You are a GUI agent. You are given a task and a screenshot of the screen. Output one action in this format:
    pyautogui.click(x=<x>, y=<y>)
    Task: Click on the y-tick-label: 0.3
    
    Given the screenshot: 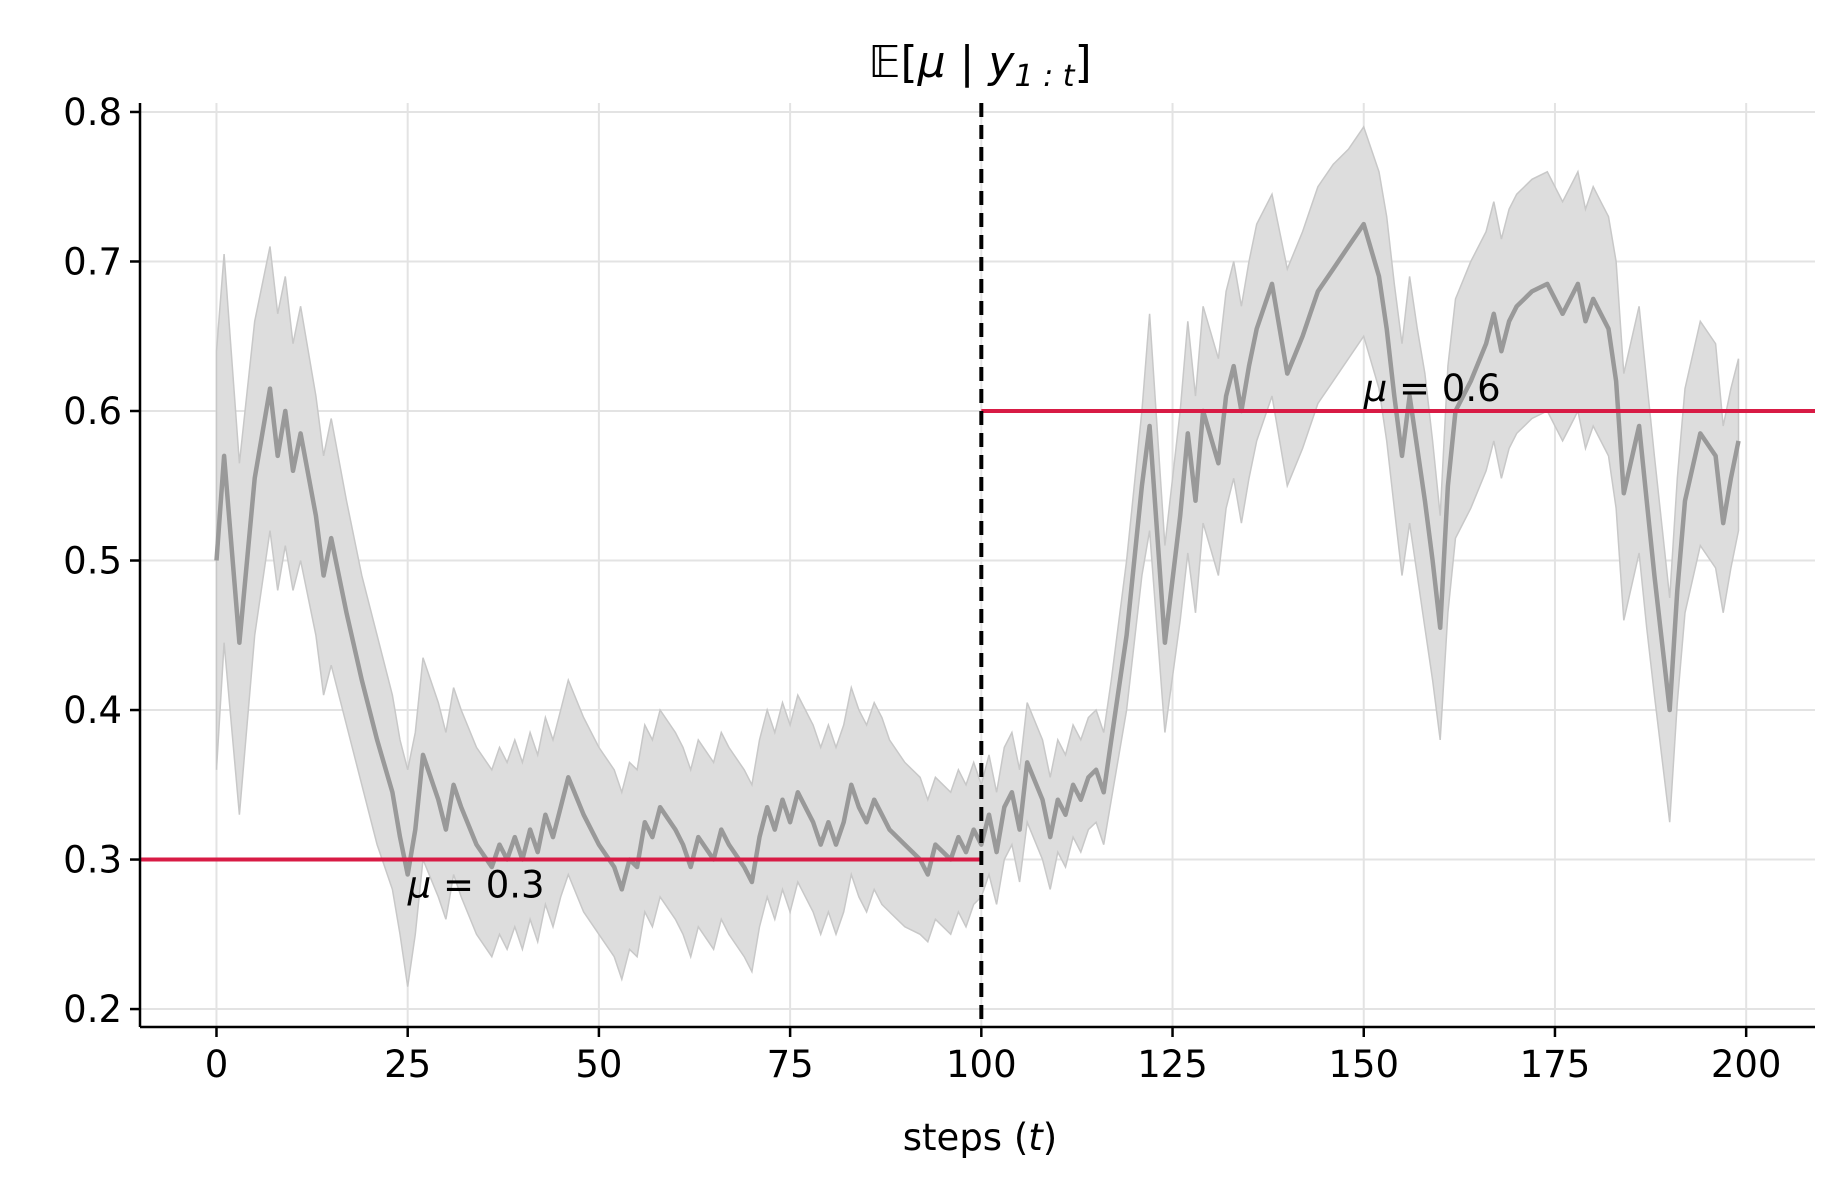 What is the action you would take?
    pyautogui.click(x=92, y=860)
    